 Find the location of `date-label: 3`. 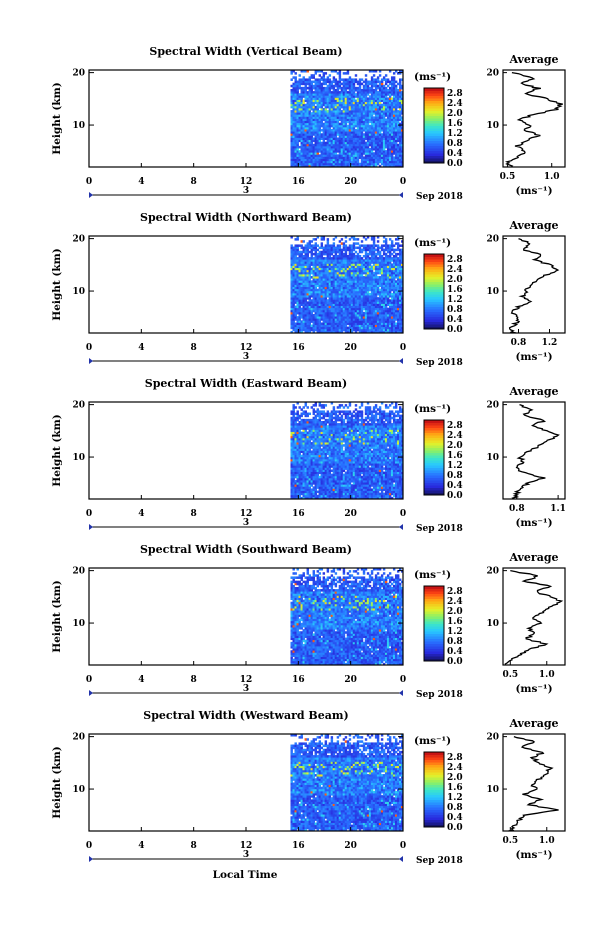

date-label: 3 is located at coordinates (246, 191).